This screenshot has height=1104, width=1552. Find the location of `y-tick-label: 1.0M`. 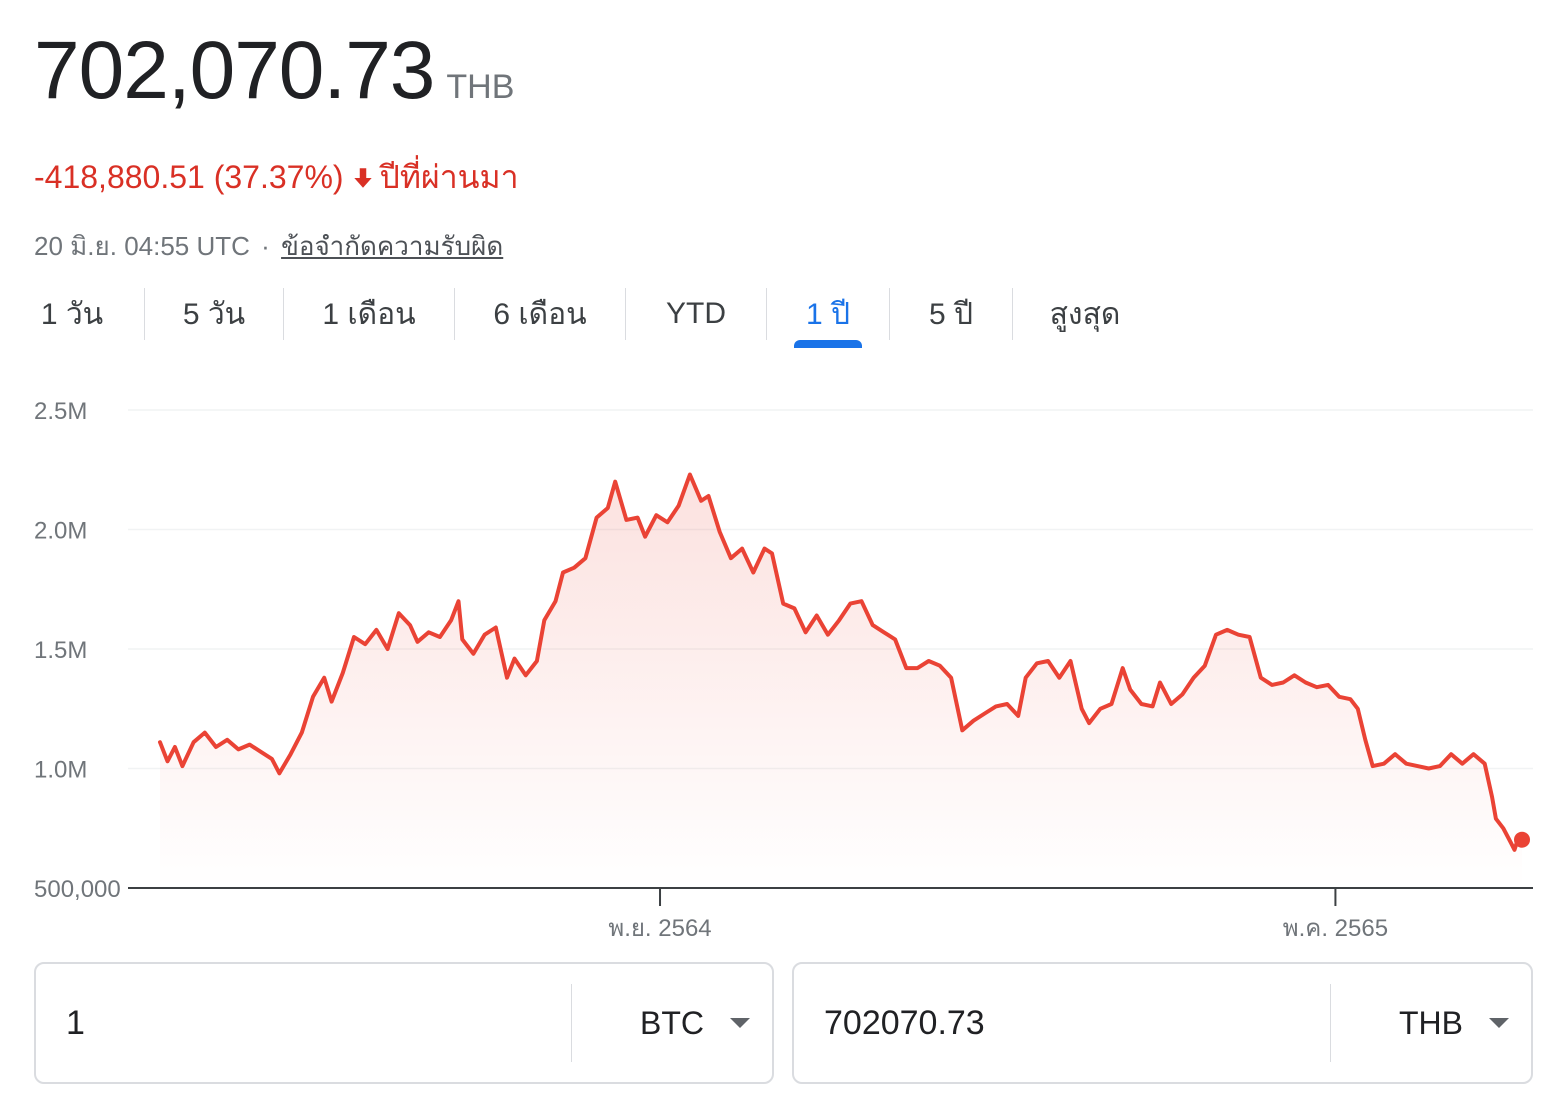

y-tick-label: 1.0M is located at coordinates (60, 770).